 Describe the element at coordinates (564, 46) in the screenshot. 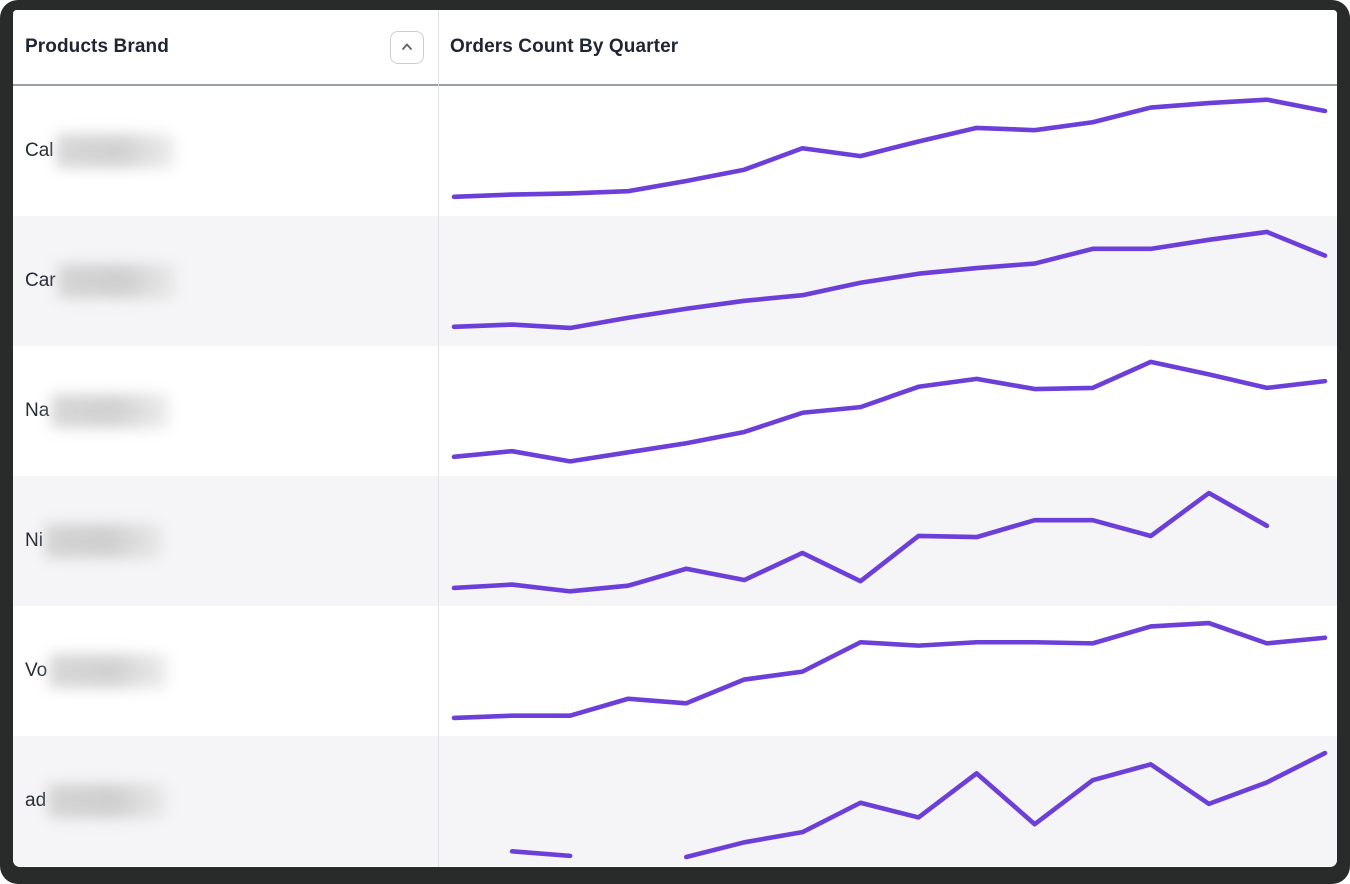

I see `column-header-orders-count: Orders Count By Quarter` at that location.